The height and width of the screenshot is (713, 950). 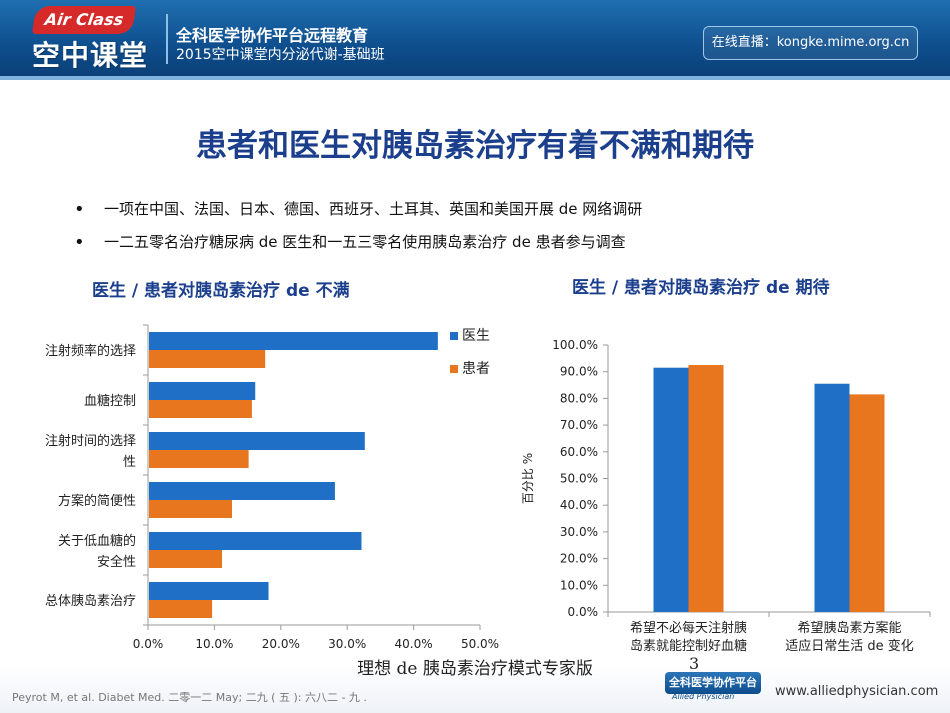 I want to click on category-label: 注射时间的选择, so click(x=90, y=441).